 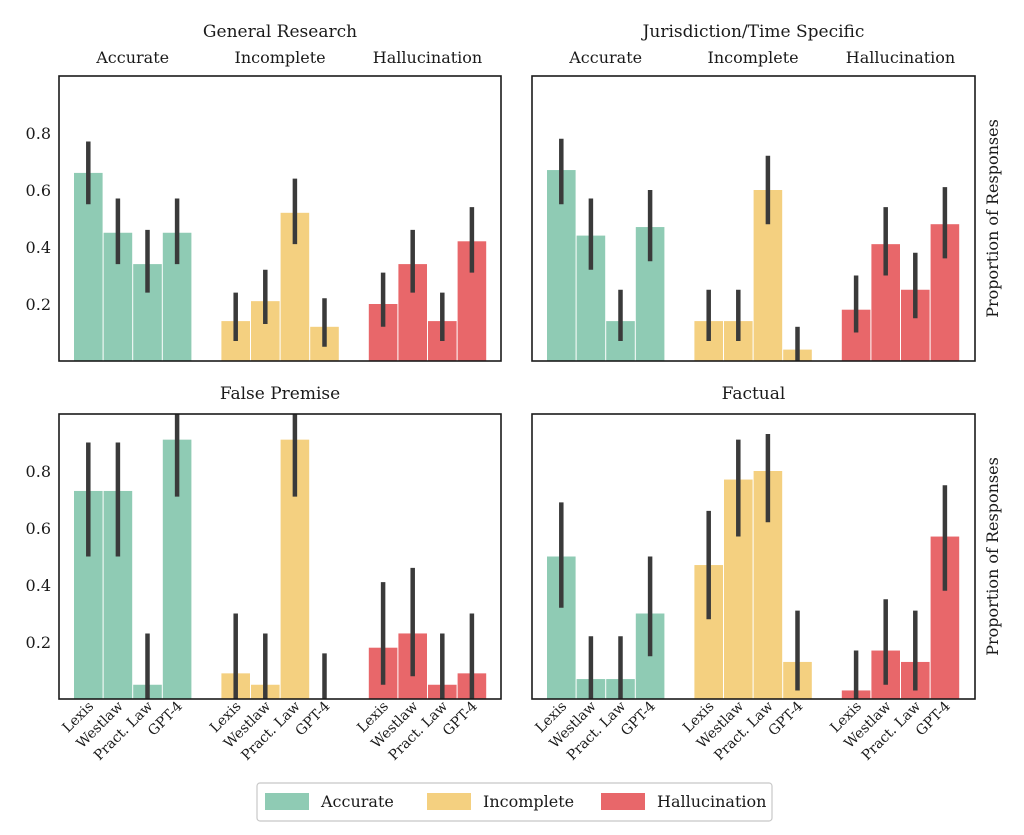 I want to click on legend-label-incomplete: Incomplete, so click(x=528, y=801).